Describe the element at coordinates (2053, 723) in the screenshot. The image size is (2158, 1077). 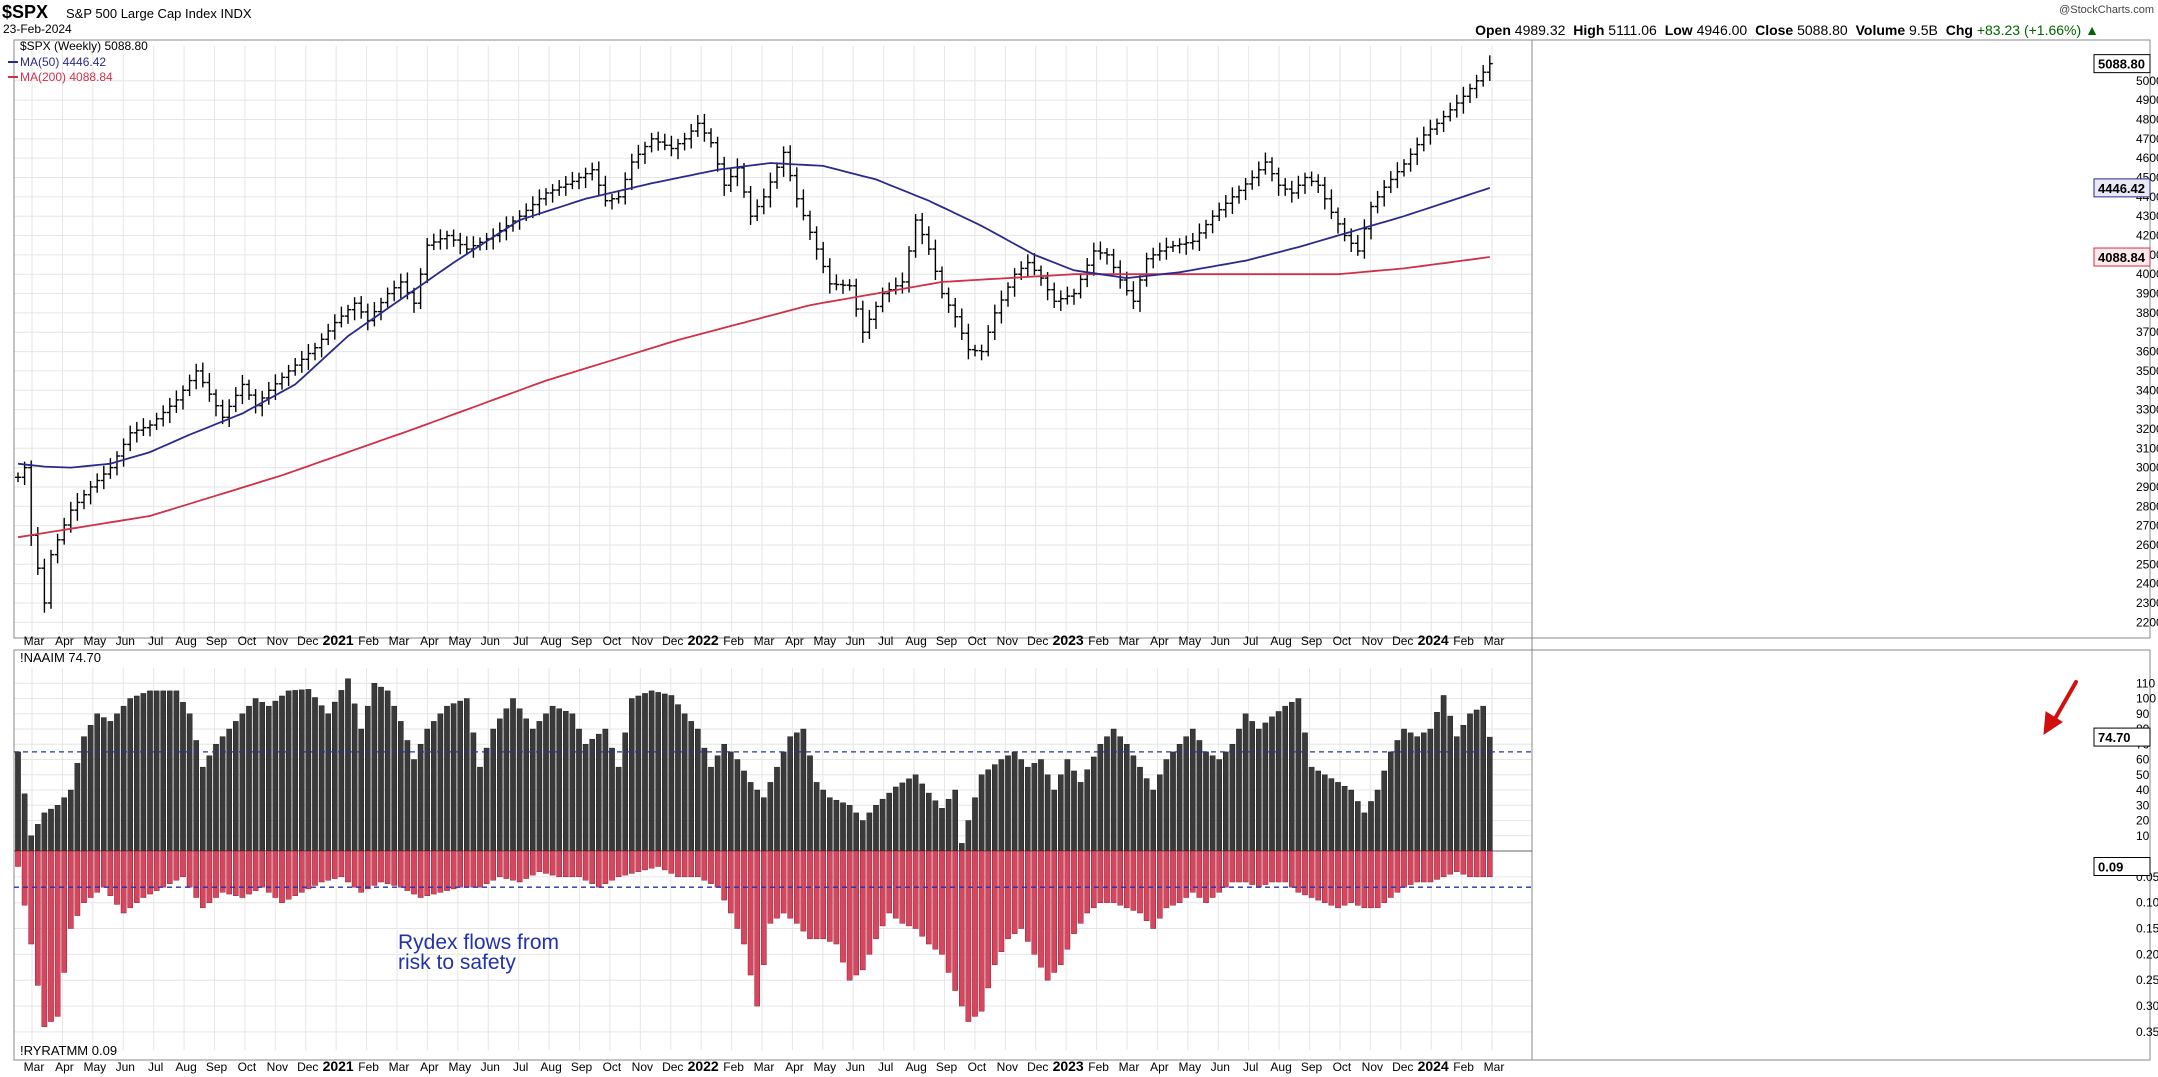
I see `arrow-head` at that location.